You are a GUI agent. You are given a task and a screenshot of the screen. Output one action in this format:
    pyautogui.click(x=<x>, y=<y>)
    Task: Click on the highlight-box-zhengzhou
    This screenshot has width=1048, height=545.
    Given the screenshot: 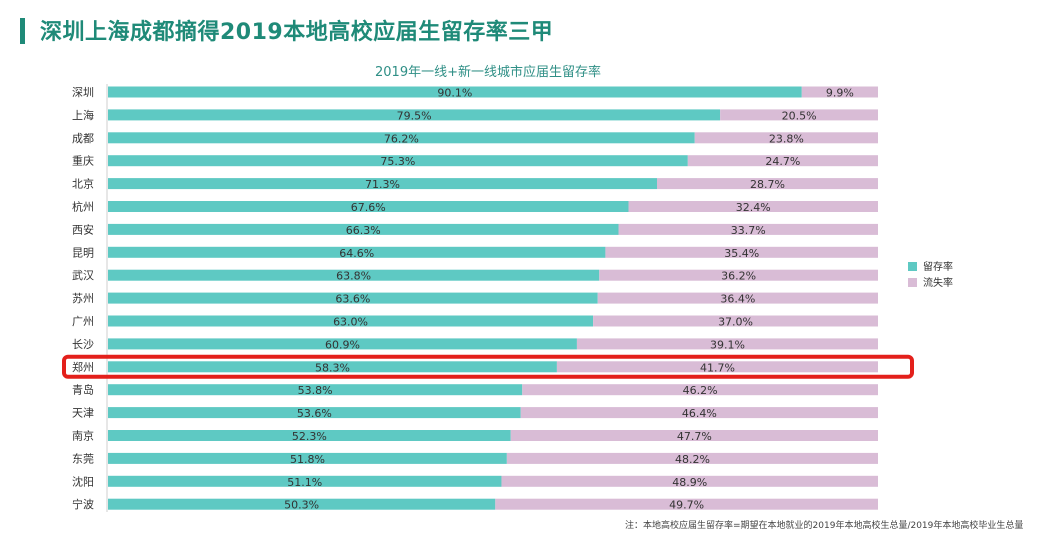 What is the action you would take?
    pyautogui.click(x=488, y=366)
    